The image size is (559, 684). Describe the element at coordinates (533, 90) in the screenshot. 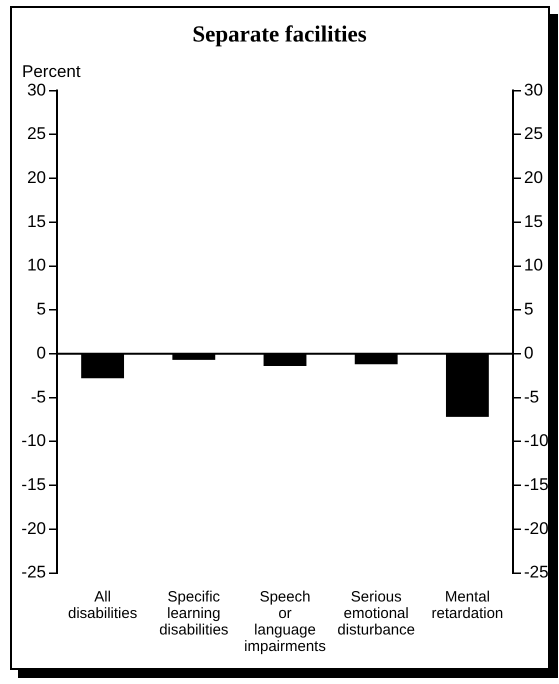

I see `y2-tick-label: 30` at that location.